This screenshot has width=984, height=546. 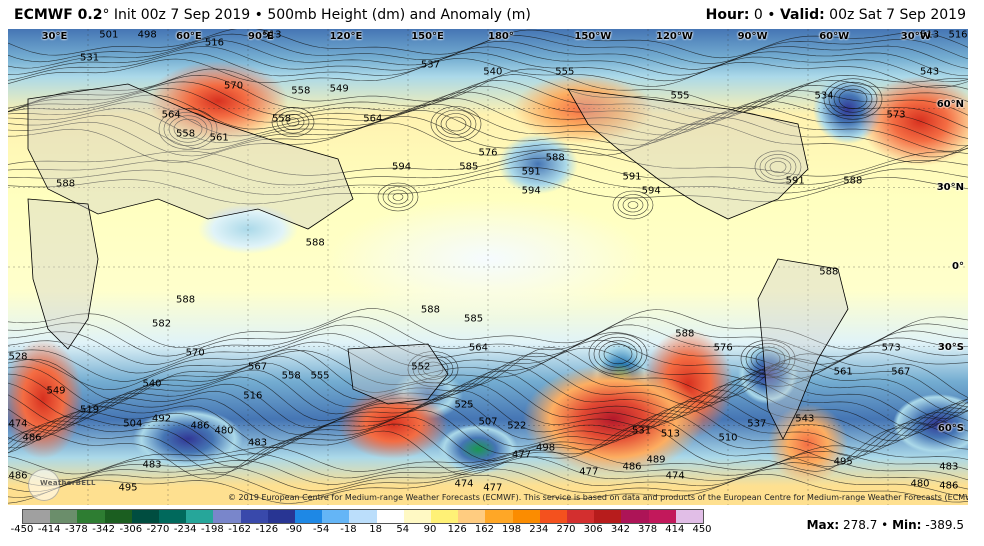 I want to click on contour-value-label: 570, so click(x=195, y=353).